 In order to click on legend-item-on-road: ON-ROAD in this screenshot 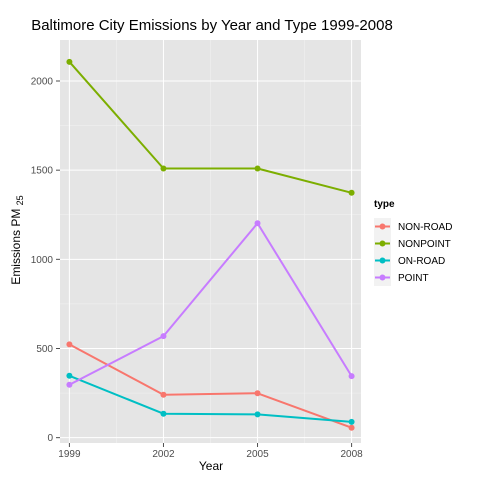, I will do `click(409, 260)`.